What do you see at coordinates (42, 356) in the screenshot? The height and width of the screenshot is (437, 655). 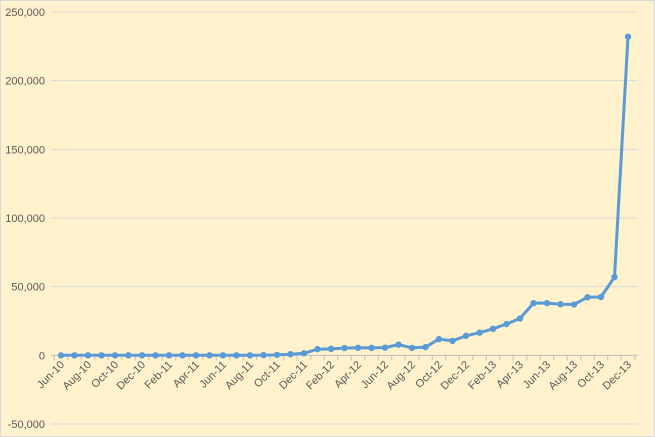 I see `y-tick-label: 0` at bounding box center [42, 356].